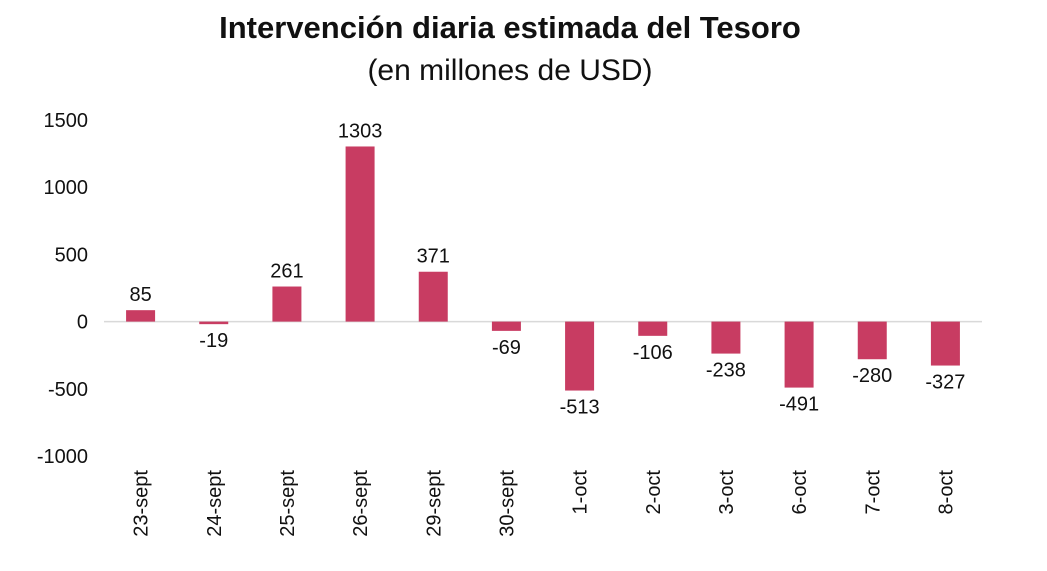 The width and height of the screenshot is (1047, 571). What do you see at coordinates (580, 408) in the screenshot?
I see `data-label: -513` at bounding box center [580, 408].